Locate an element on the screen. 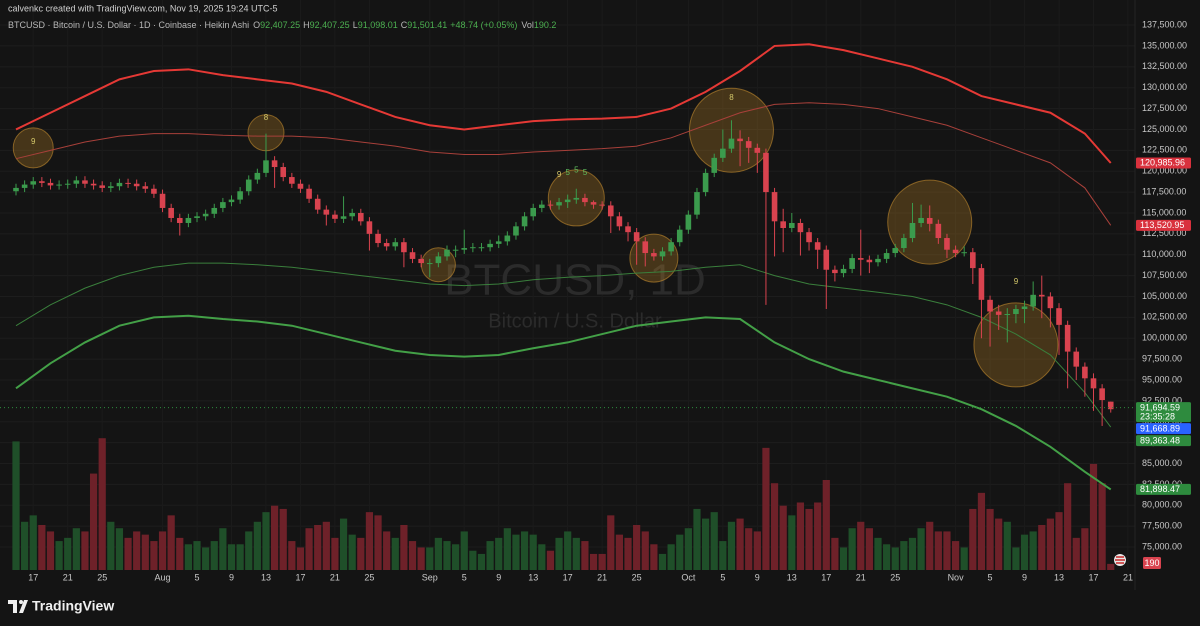 The image size is (1200, 626). y-tick-label: 80,000.00 is located at coordinates (1162, 505).